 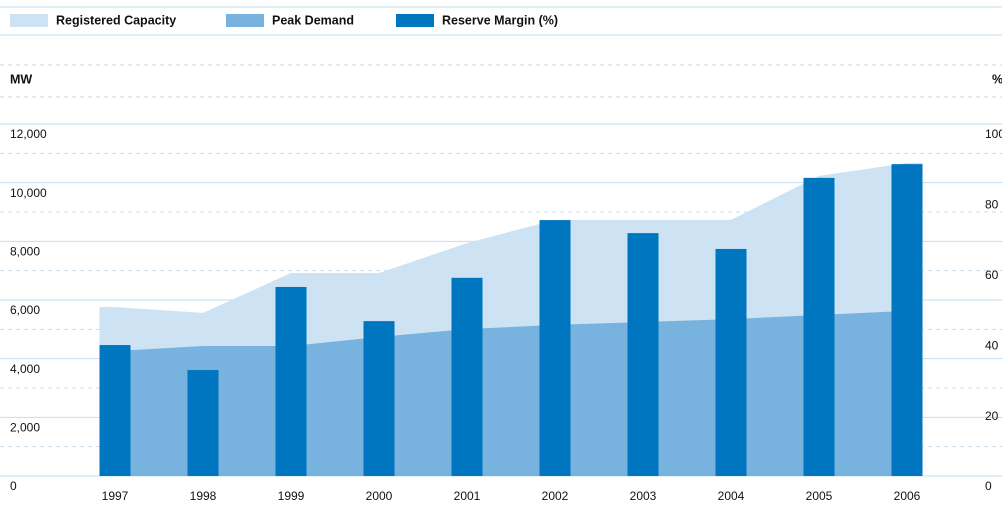 I want to click on x-tick-label: 2005, so click(x=819, y=496).